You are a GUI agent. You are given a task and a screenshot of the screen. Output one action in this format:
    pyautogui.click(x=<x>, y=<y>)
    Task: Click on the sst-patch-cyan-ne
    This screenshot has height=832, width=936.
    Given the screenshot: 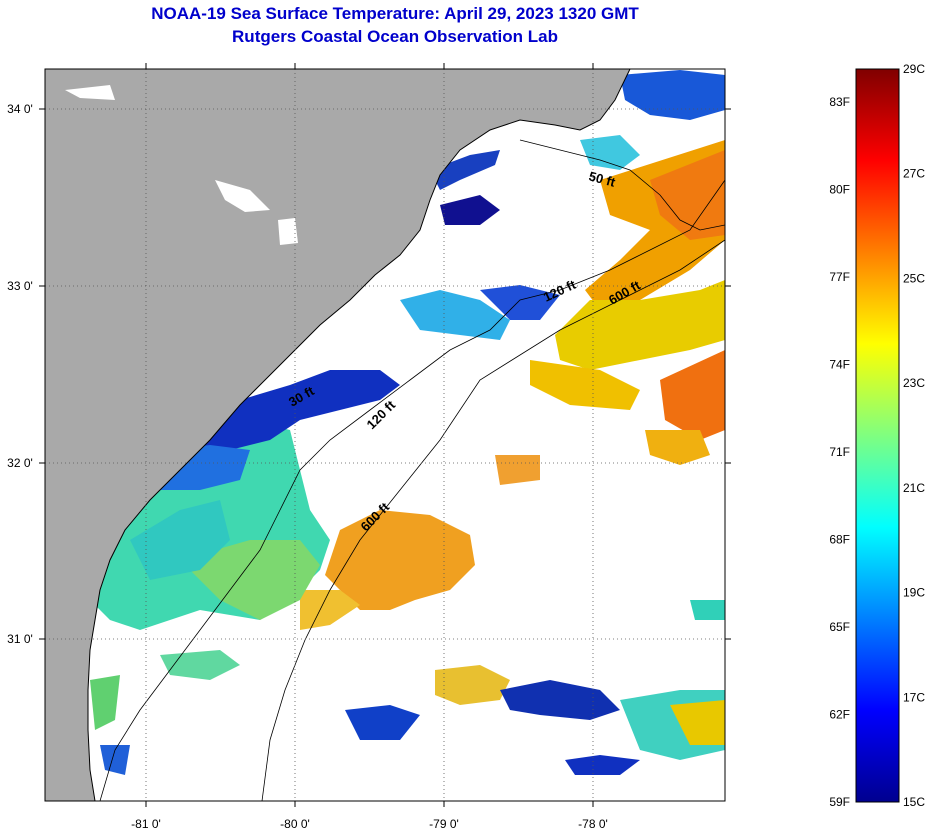 What is the action you would take?
    pyautogui.click(x=610, y=152)
    